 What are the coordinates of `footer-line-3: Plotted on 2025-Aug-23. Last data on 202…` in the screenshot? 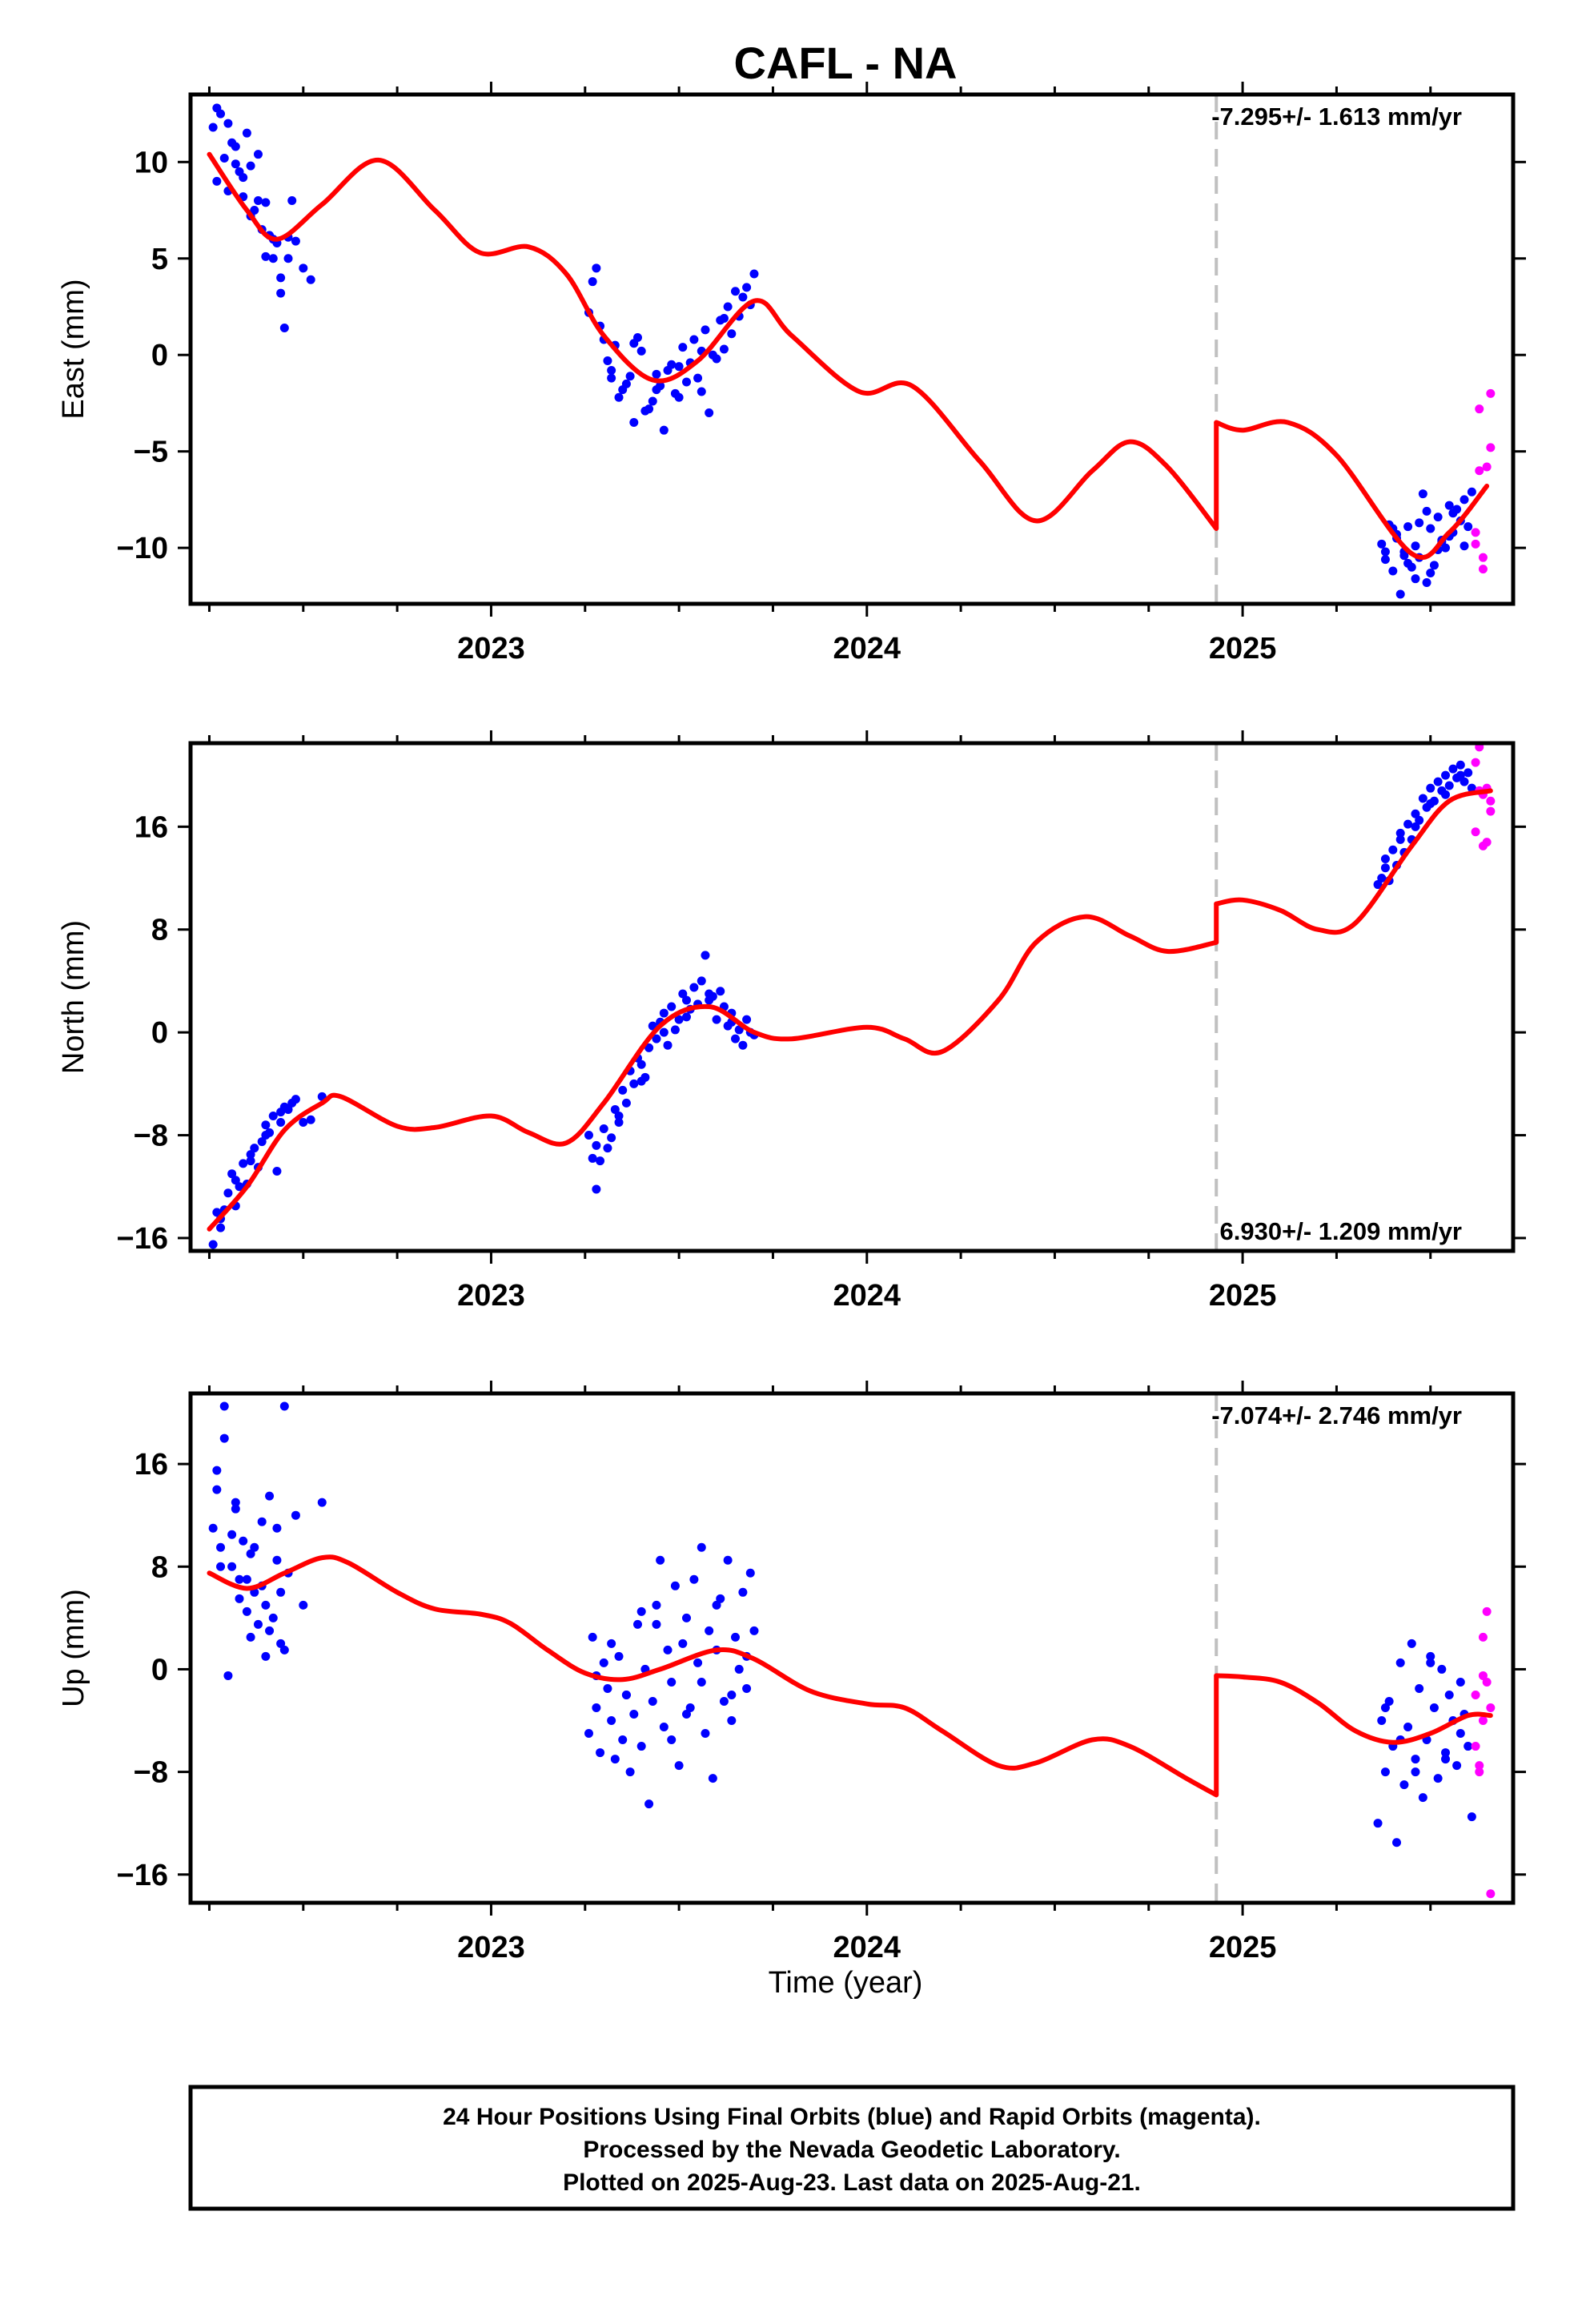 It's located at (852, 2182).